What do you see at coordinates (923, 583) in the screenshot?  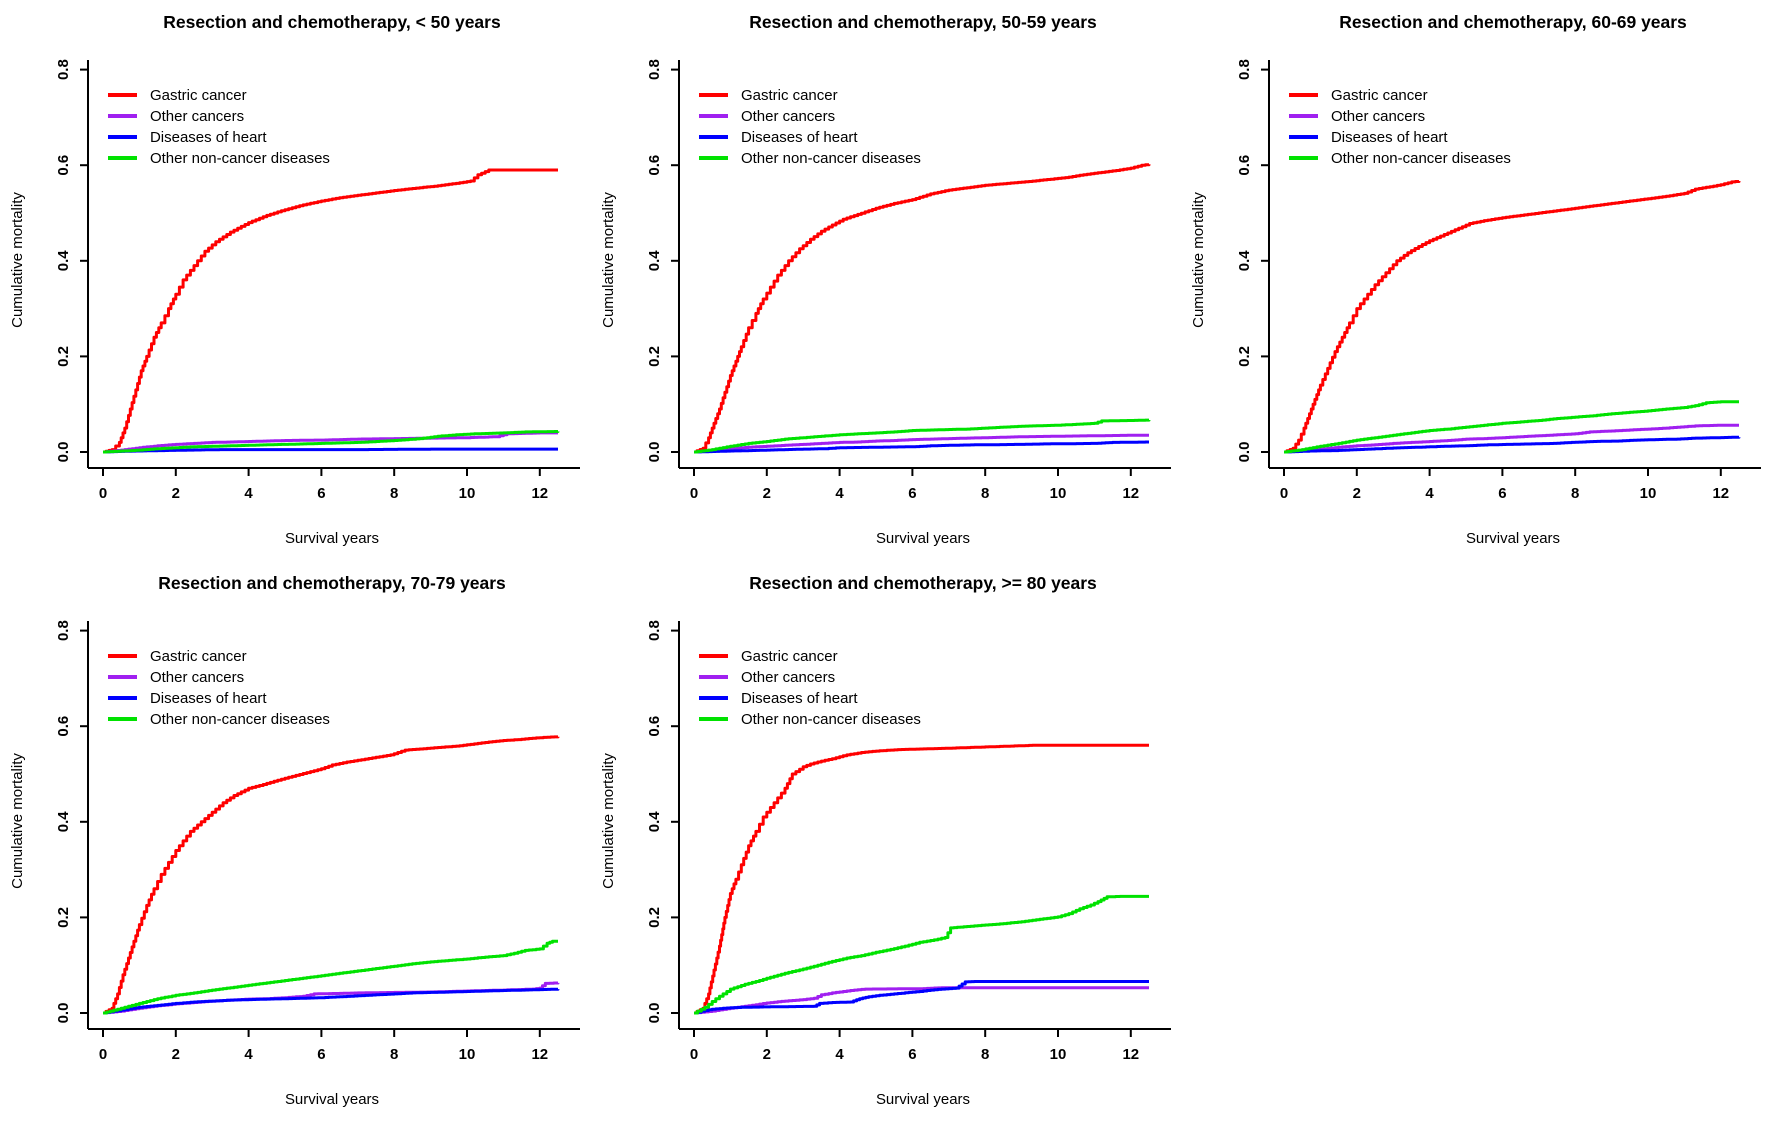 I see `chart-title: Resection and chemotherapy, >= 80 years` at bounding box center [923, 583].